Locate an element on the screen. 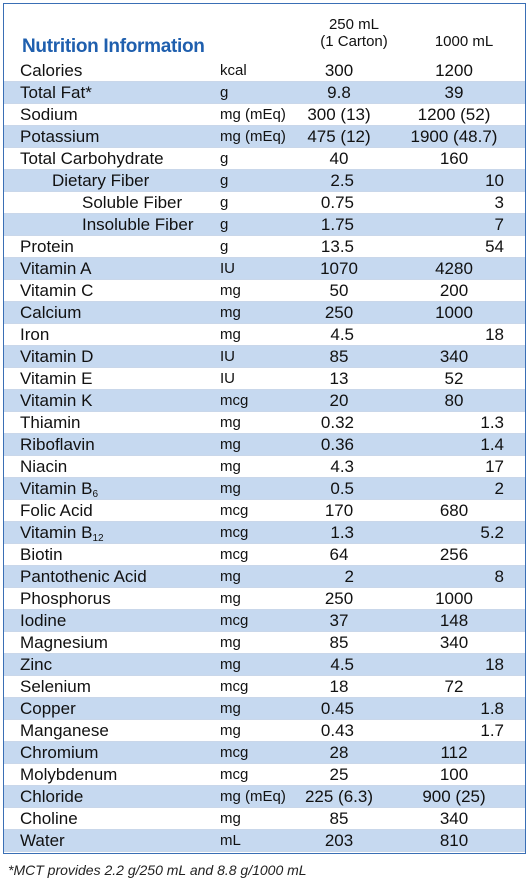 Image resolution: width=531 pixels, height=889 pixels. nutrient-name: Zinc is located at coordinates (36, 665).